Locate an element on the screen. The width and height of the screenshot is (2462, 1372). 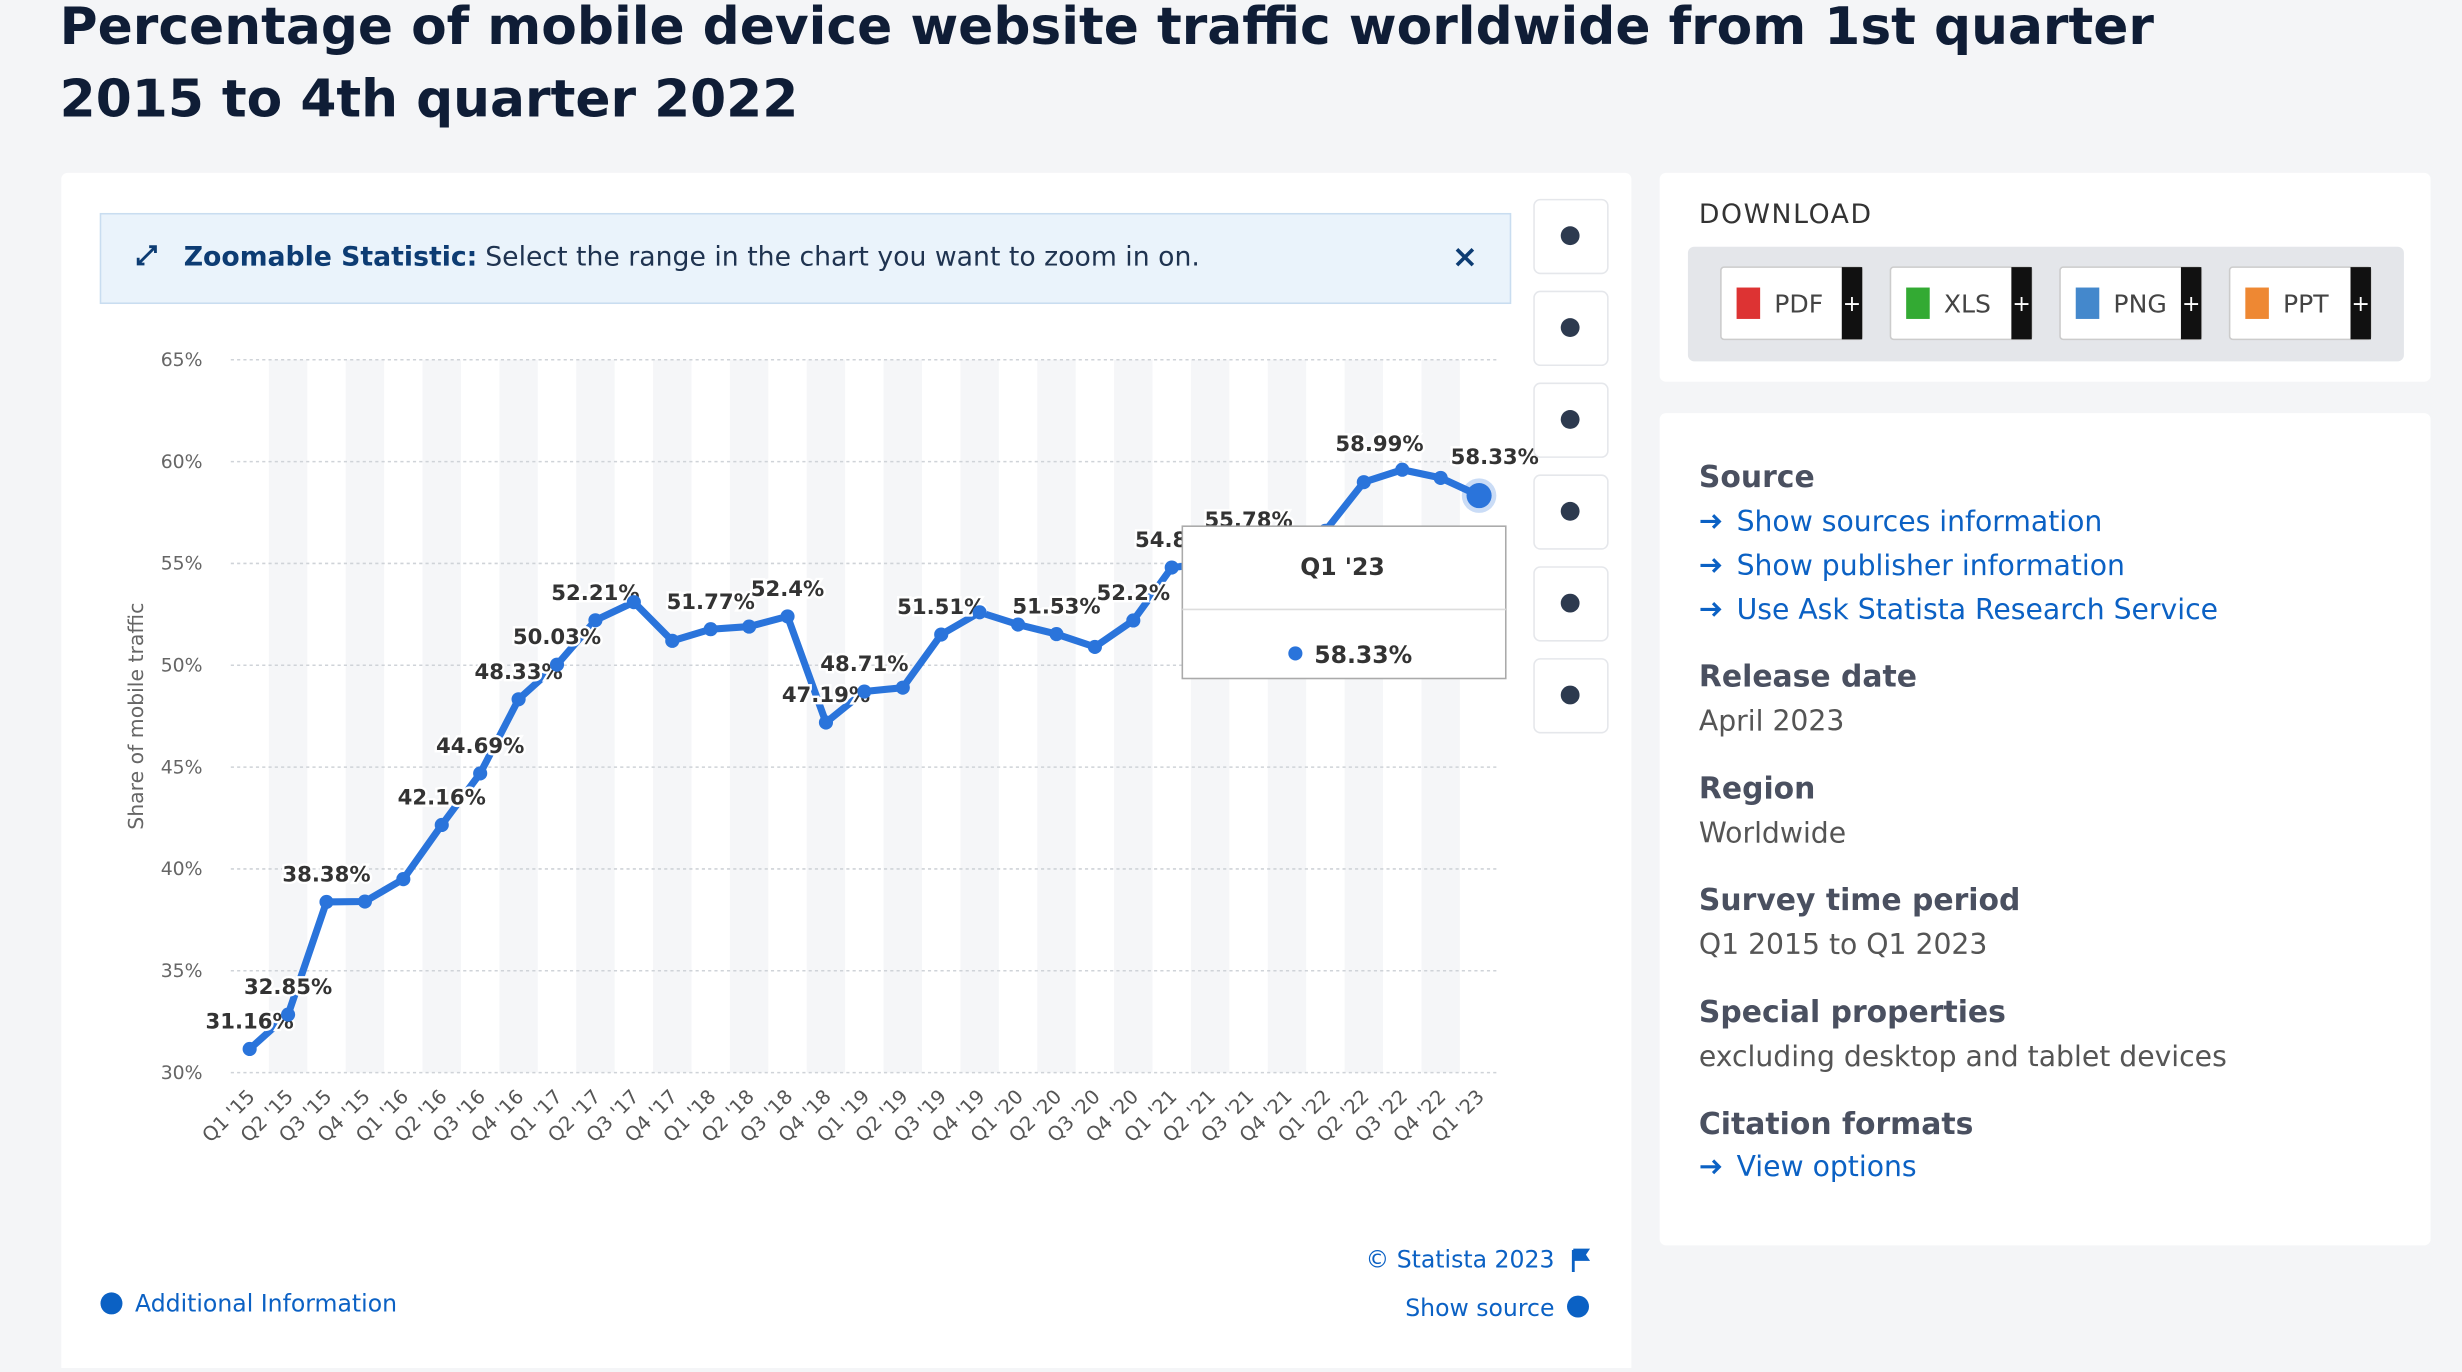
tooltip-value: 58.33% is located at coordinates (1363, 655).